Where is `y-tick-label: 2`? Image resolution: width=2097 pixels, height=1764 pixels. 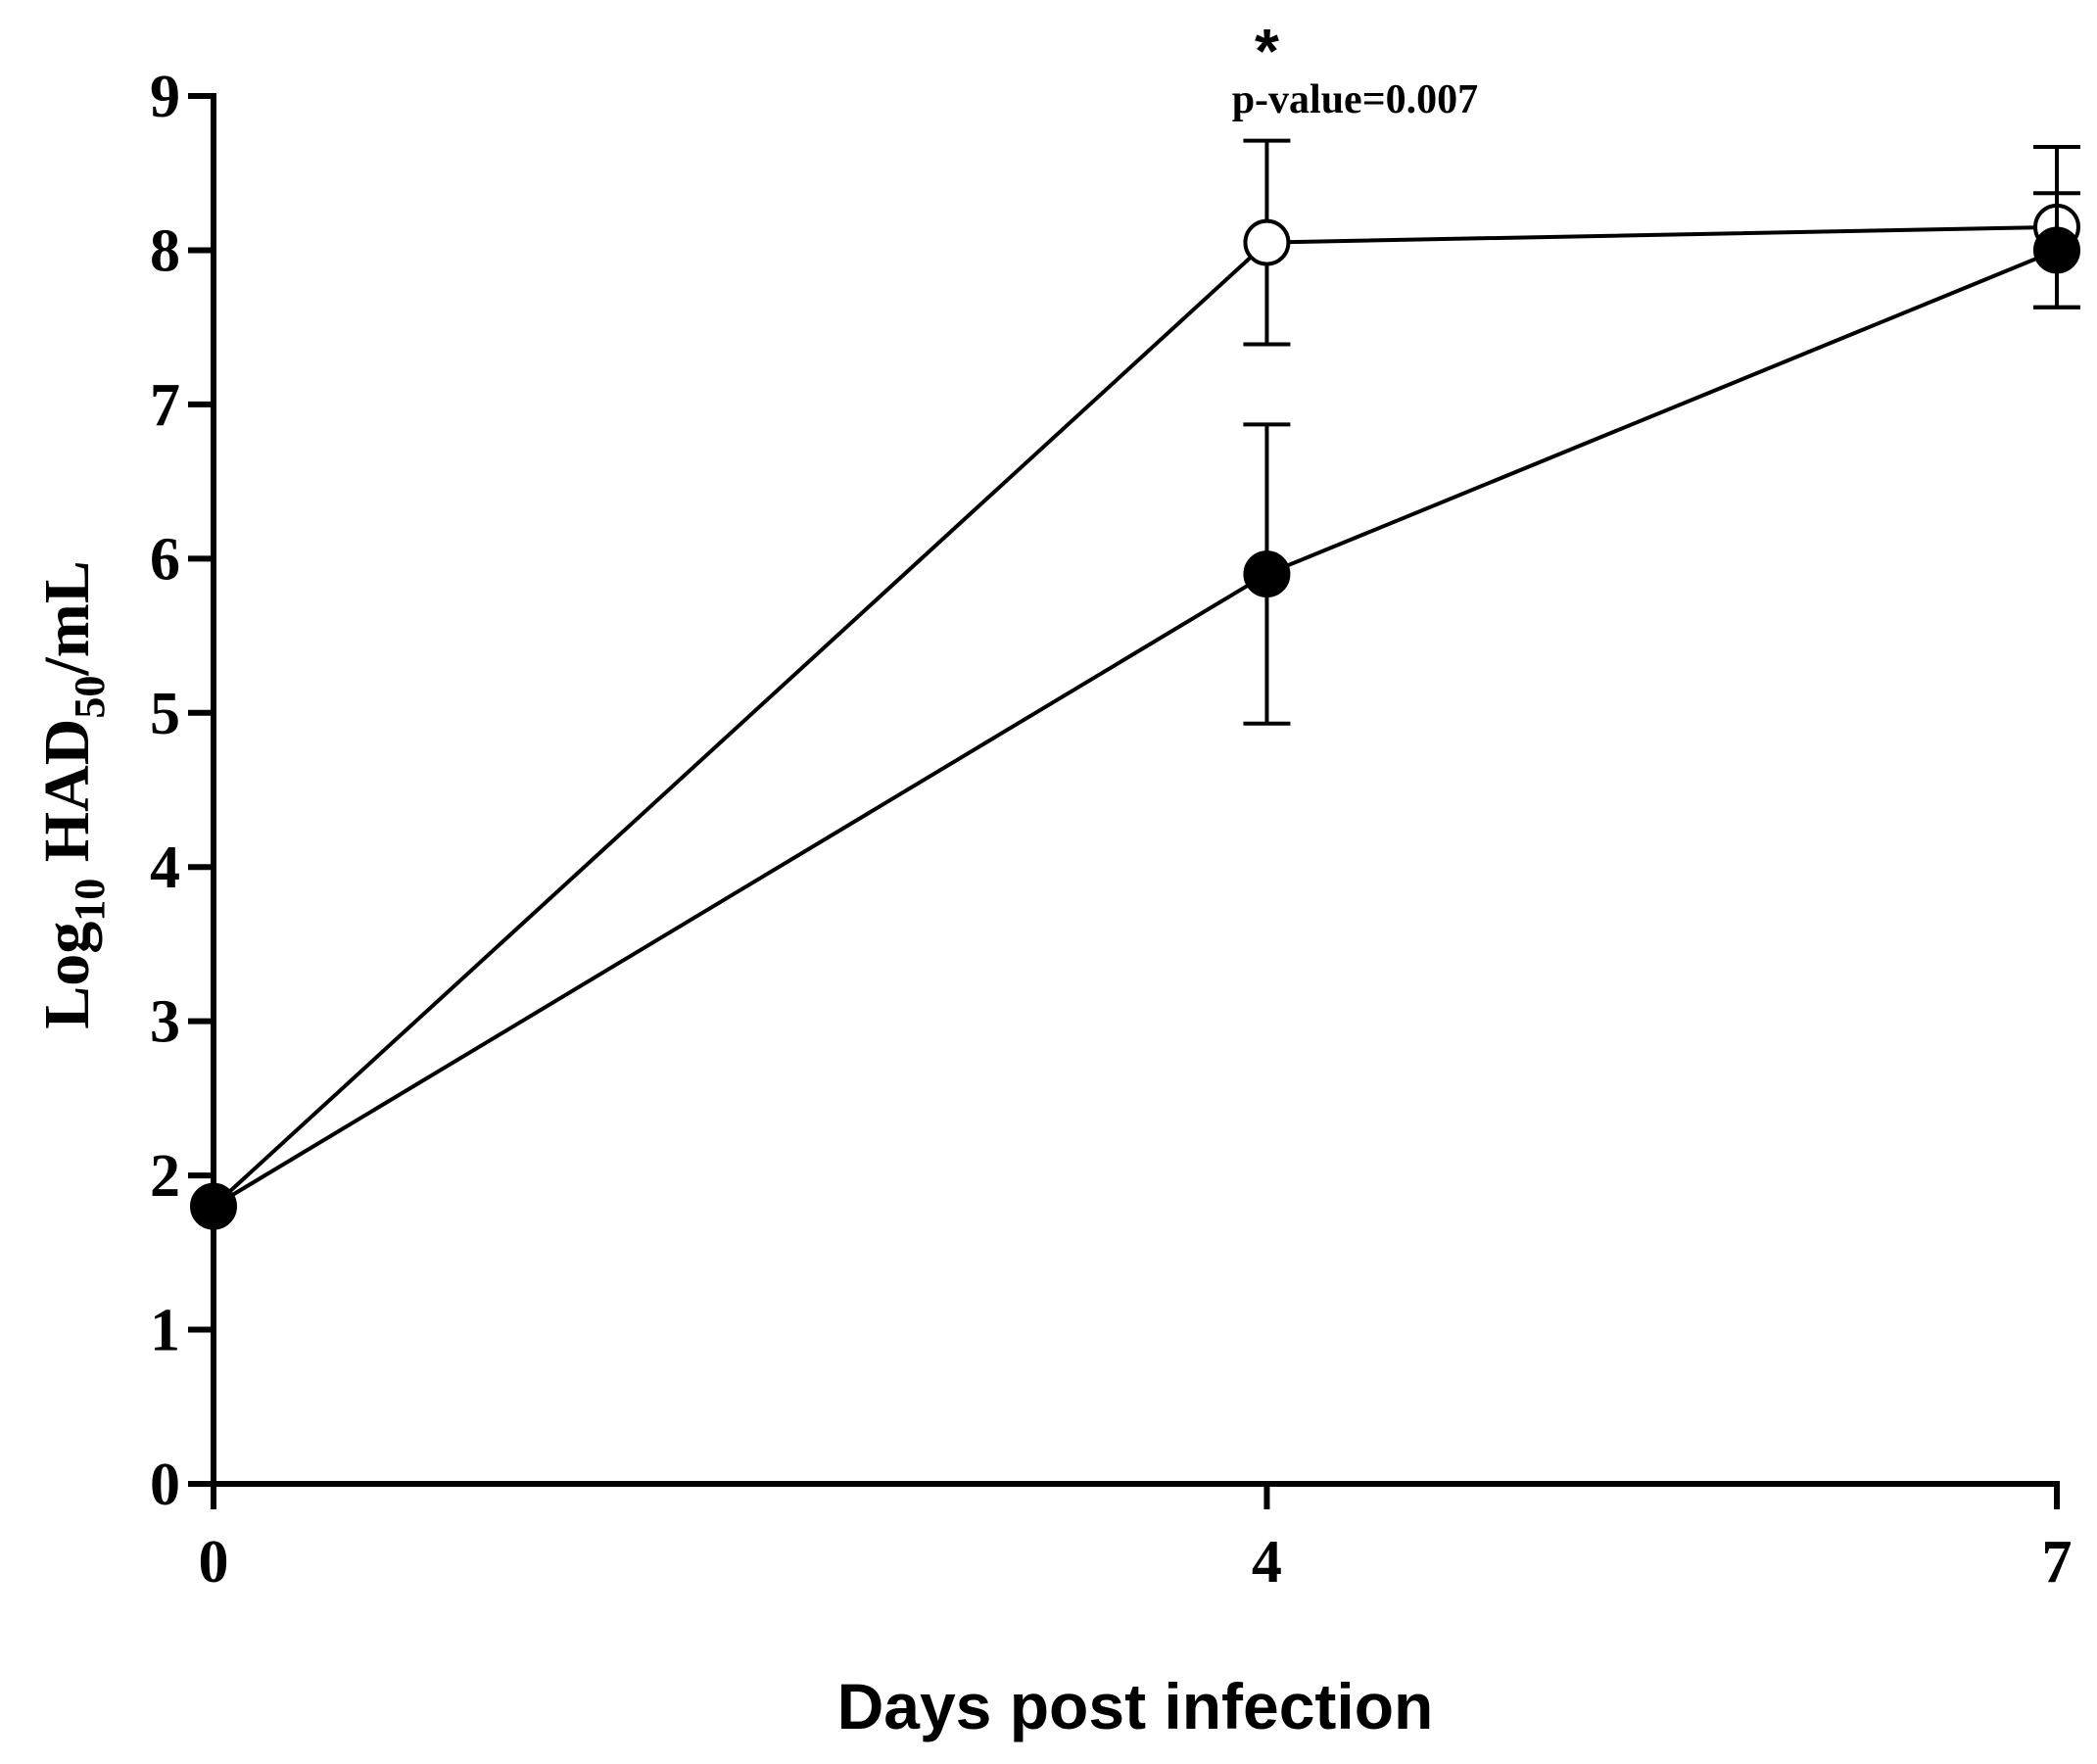
y-tick-label: 2 is located at coordinates (165, 1176).